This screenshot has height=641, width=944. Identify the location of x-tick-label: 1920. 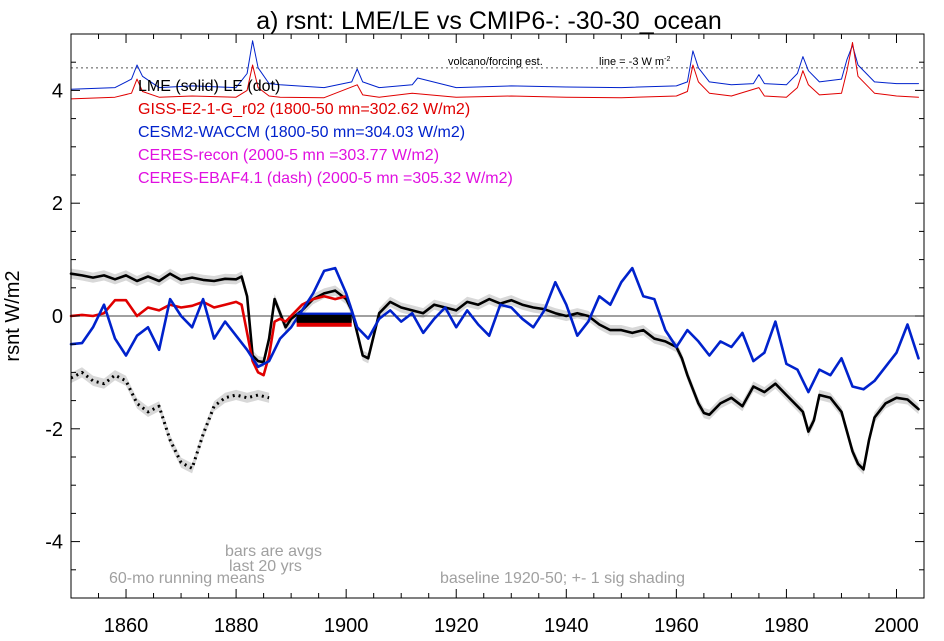
(456, 626).